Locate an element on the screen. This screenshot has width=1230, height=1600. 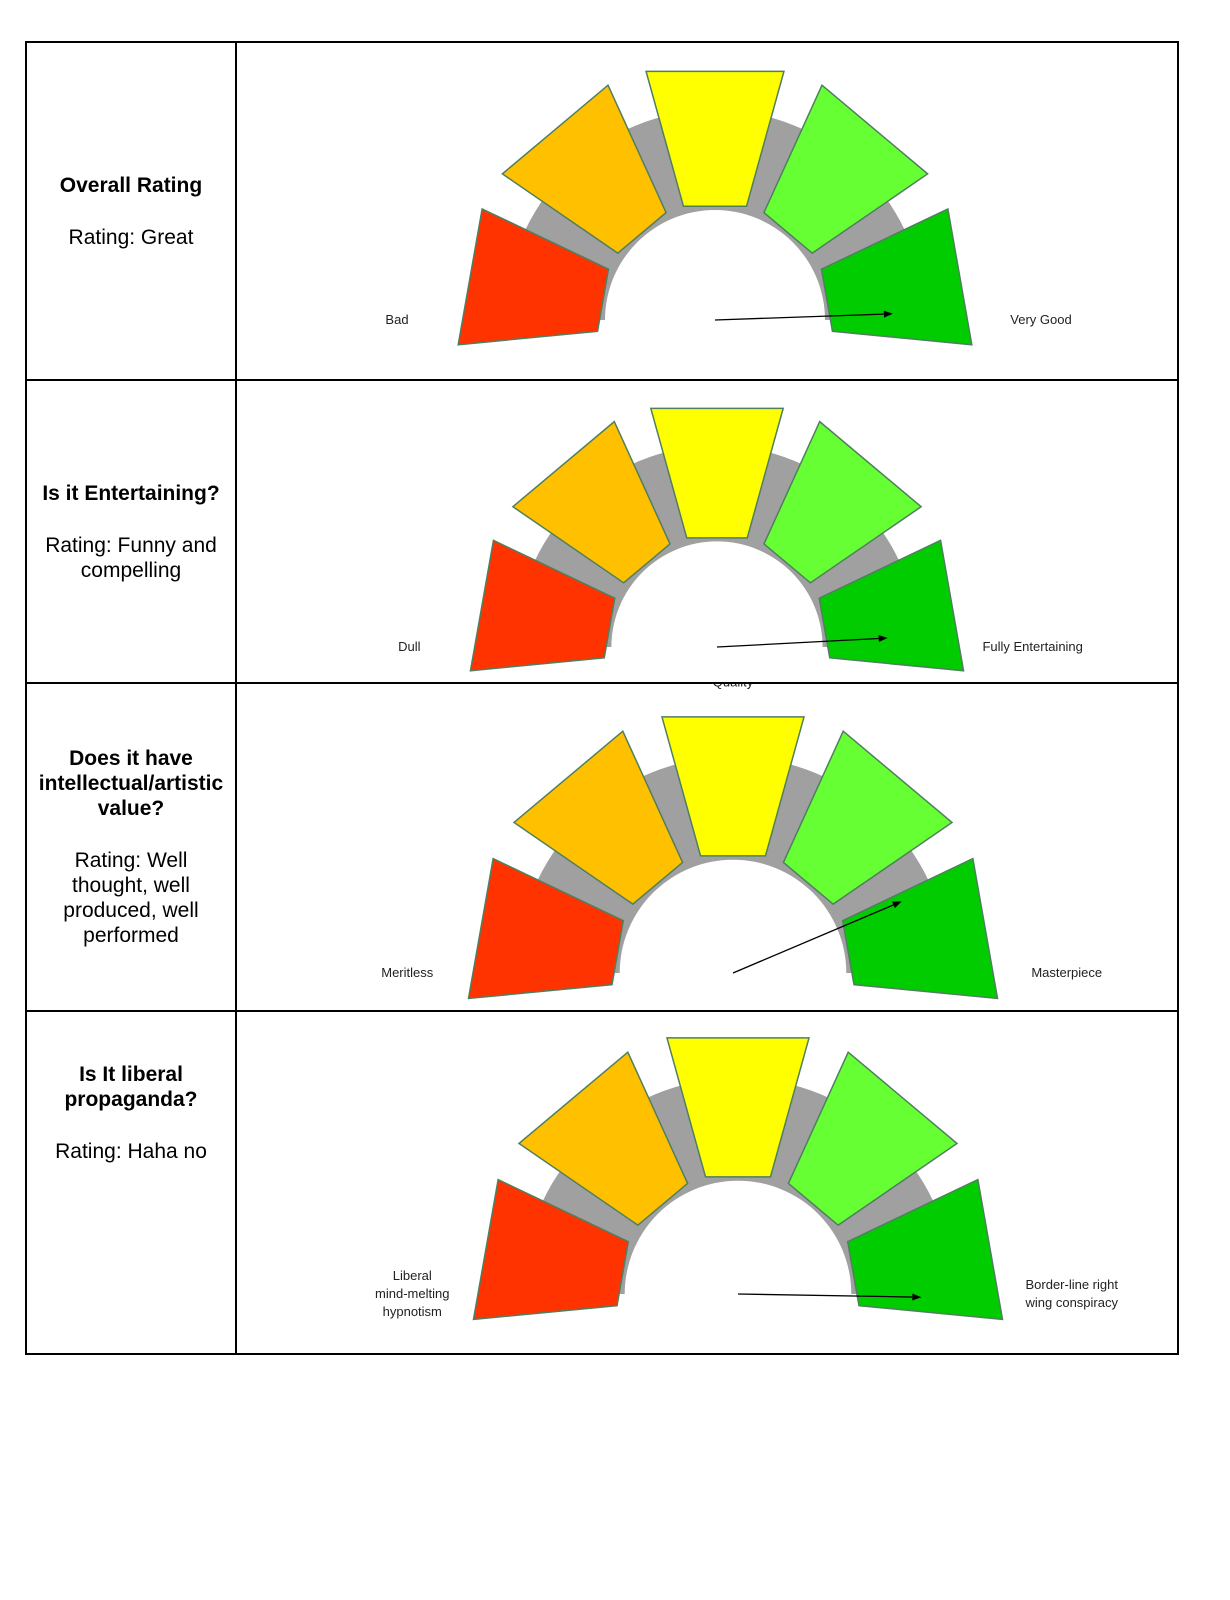
rating-text: Rating: Haha no is located at coordinates (131, 1151).